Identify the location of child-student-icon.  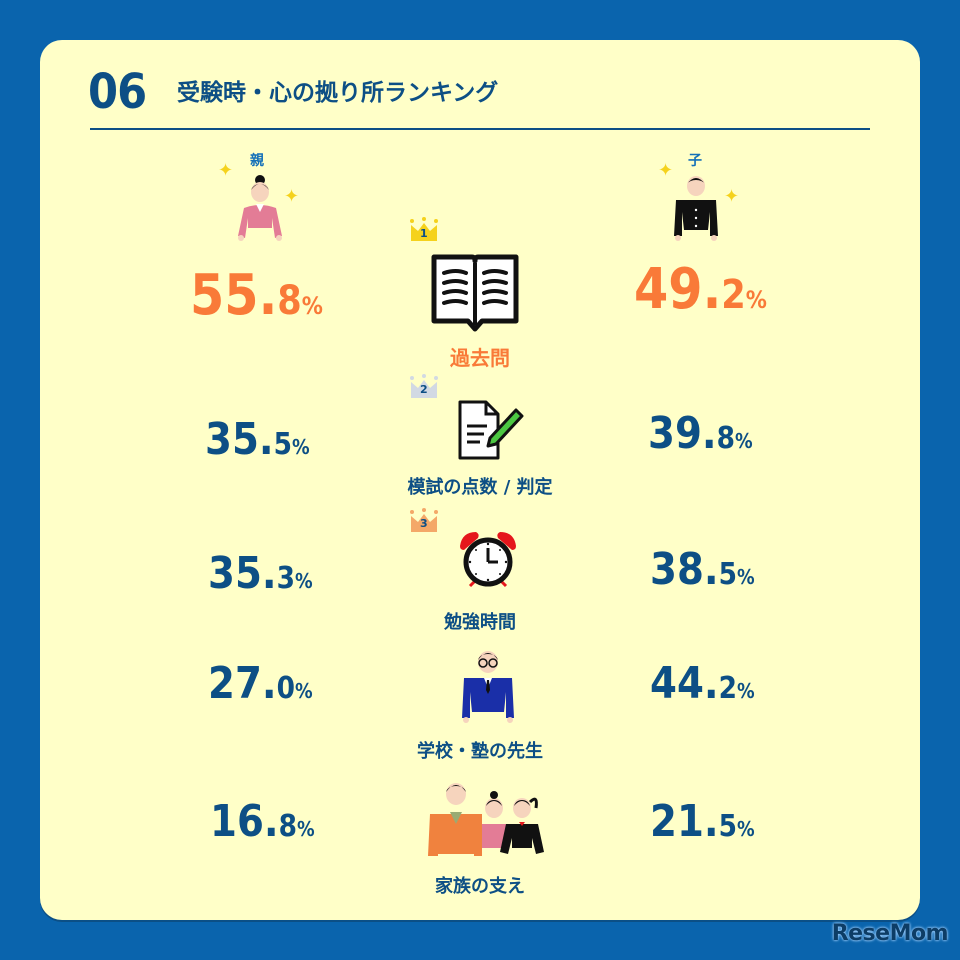
(696, 208).